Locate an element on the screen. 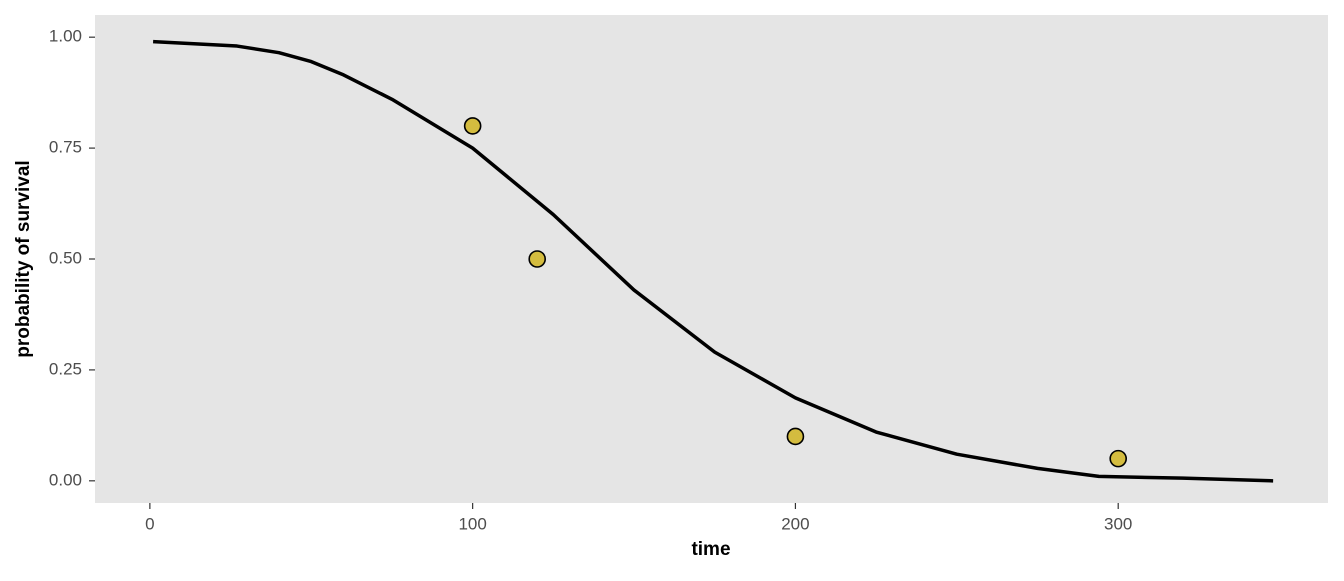 Image resolution: width=1344 pixels, height=581 pixels. x-tick-label: 100 is located at coordinates (472, 523).